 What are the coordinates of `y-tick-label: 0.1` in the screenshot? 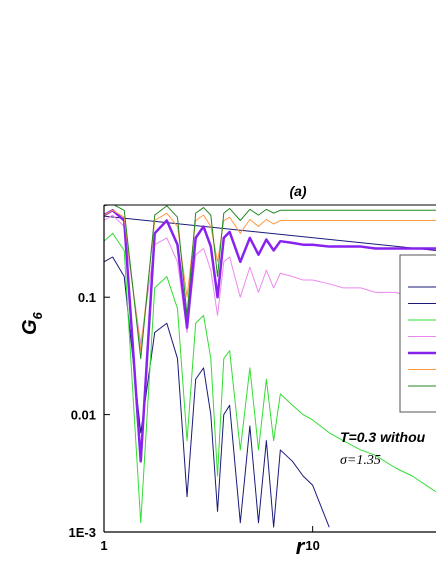 It's located at (87, 297).